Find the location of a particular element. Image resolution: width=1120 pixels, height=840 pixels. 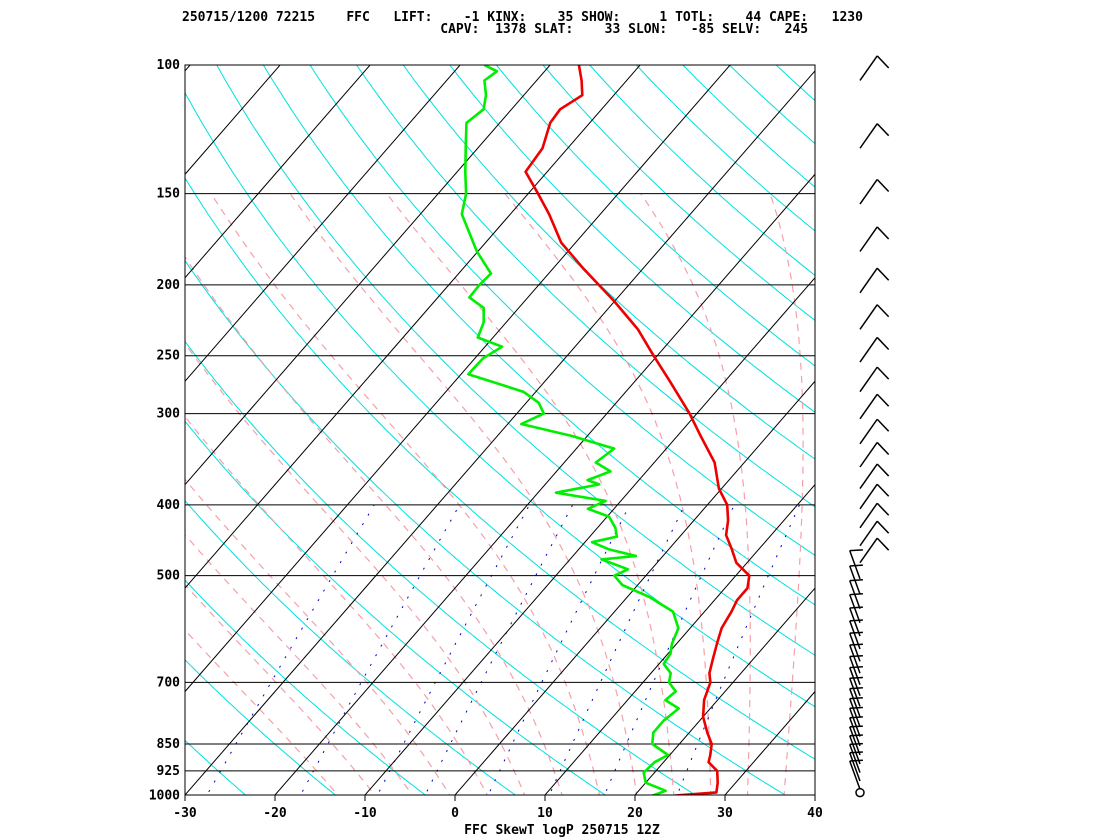

temperature-tick-label: 30 is located at coordinates (725, 813).